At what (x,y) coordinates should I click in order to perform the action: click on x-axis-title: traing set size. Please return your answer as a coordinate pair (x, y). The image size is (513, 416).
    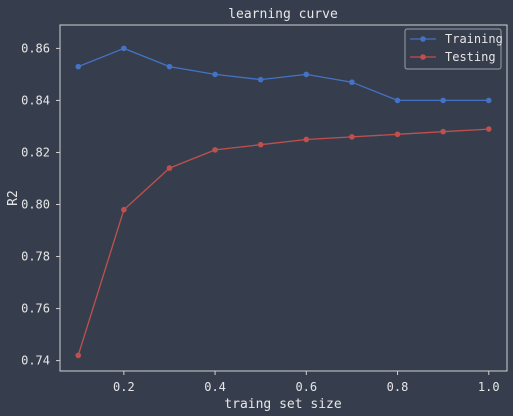
    Looking at the image, I should click on (283, 404).